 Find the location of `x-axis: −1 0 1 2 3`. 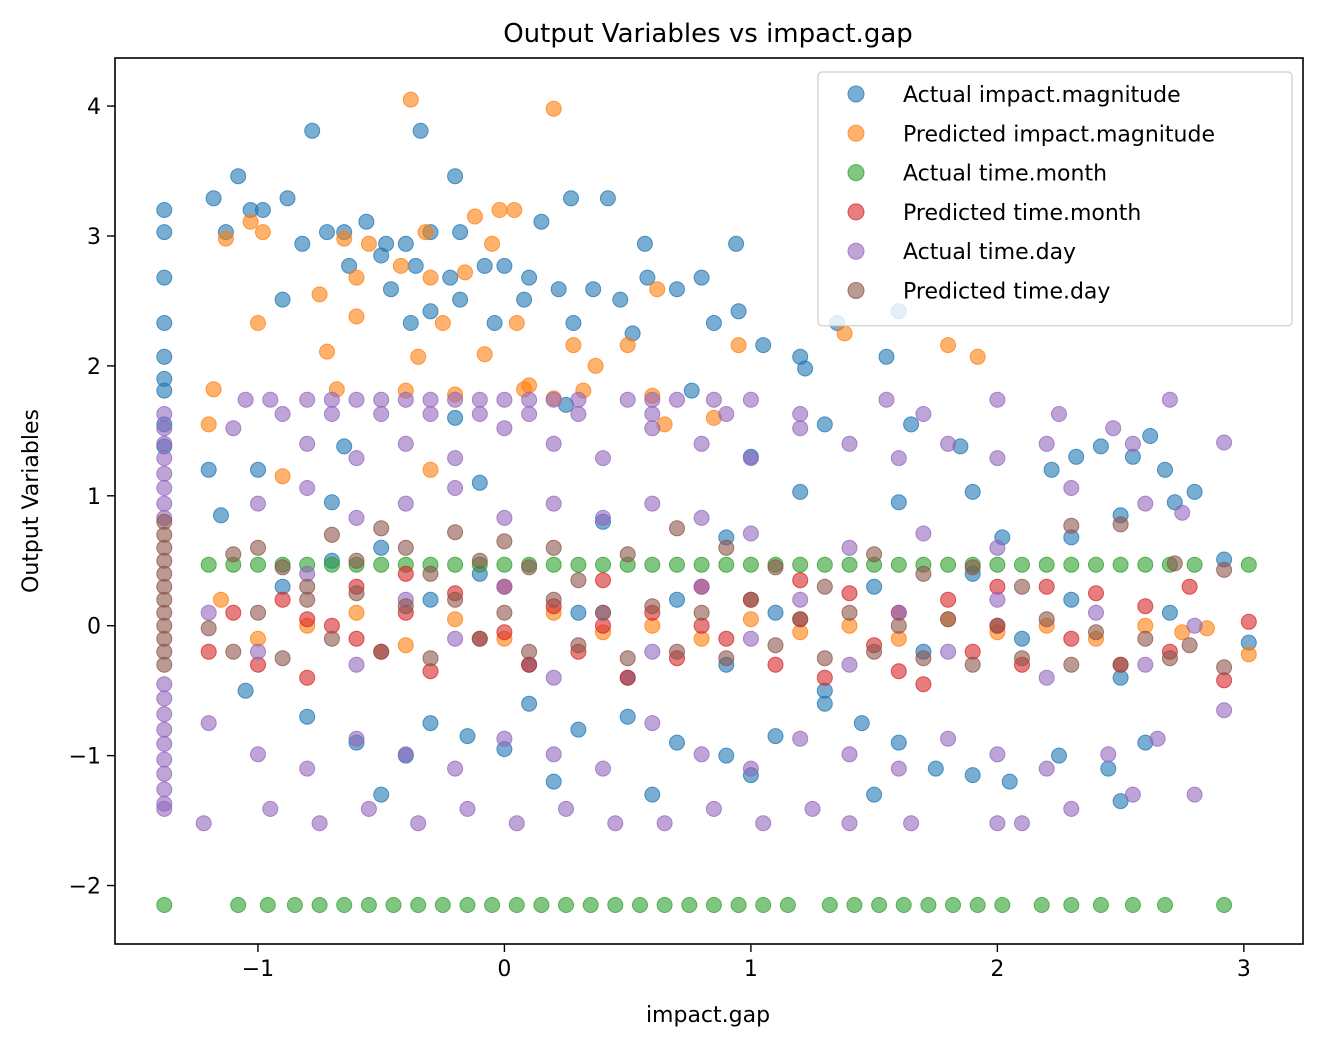

x-axis: −1 0 1 2 3 is located at coordinates (746, 963).